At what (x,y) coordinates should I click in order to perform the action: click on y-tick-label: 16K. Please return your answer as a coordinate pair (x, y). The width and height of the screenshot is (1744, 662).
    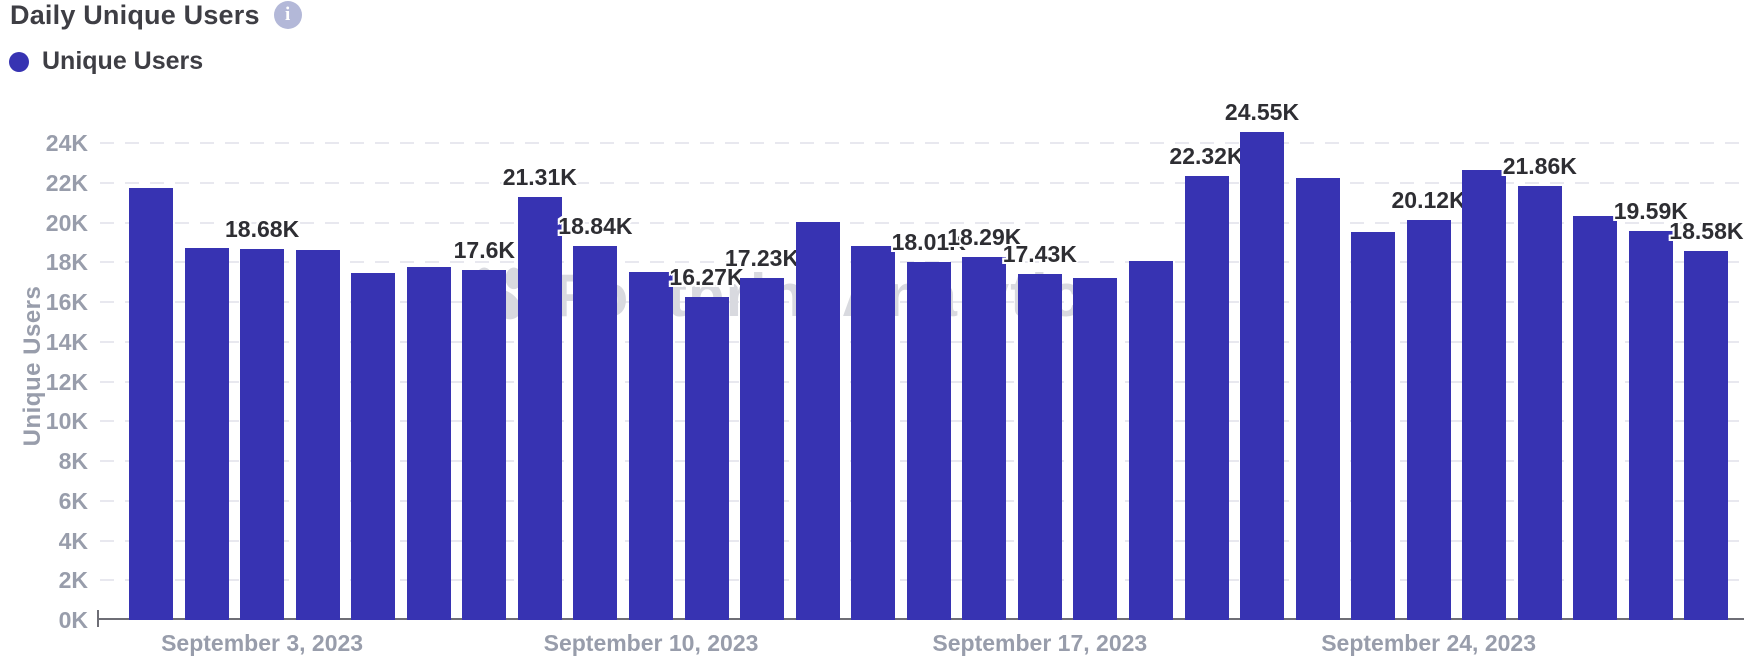
    Looking at the image, I should click on (66, 302).